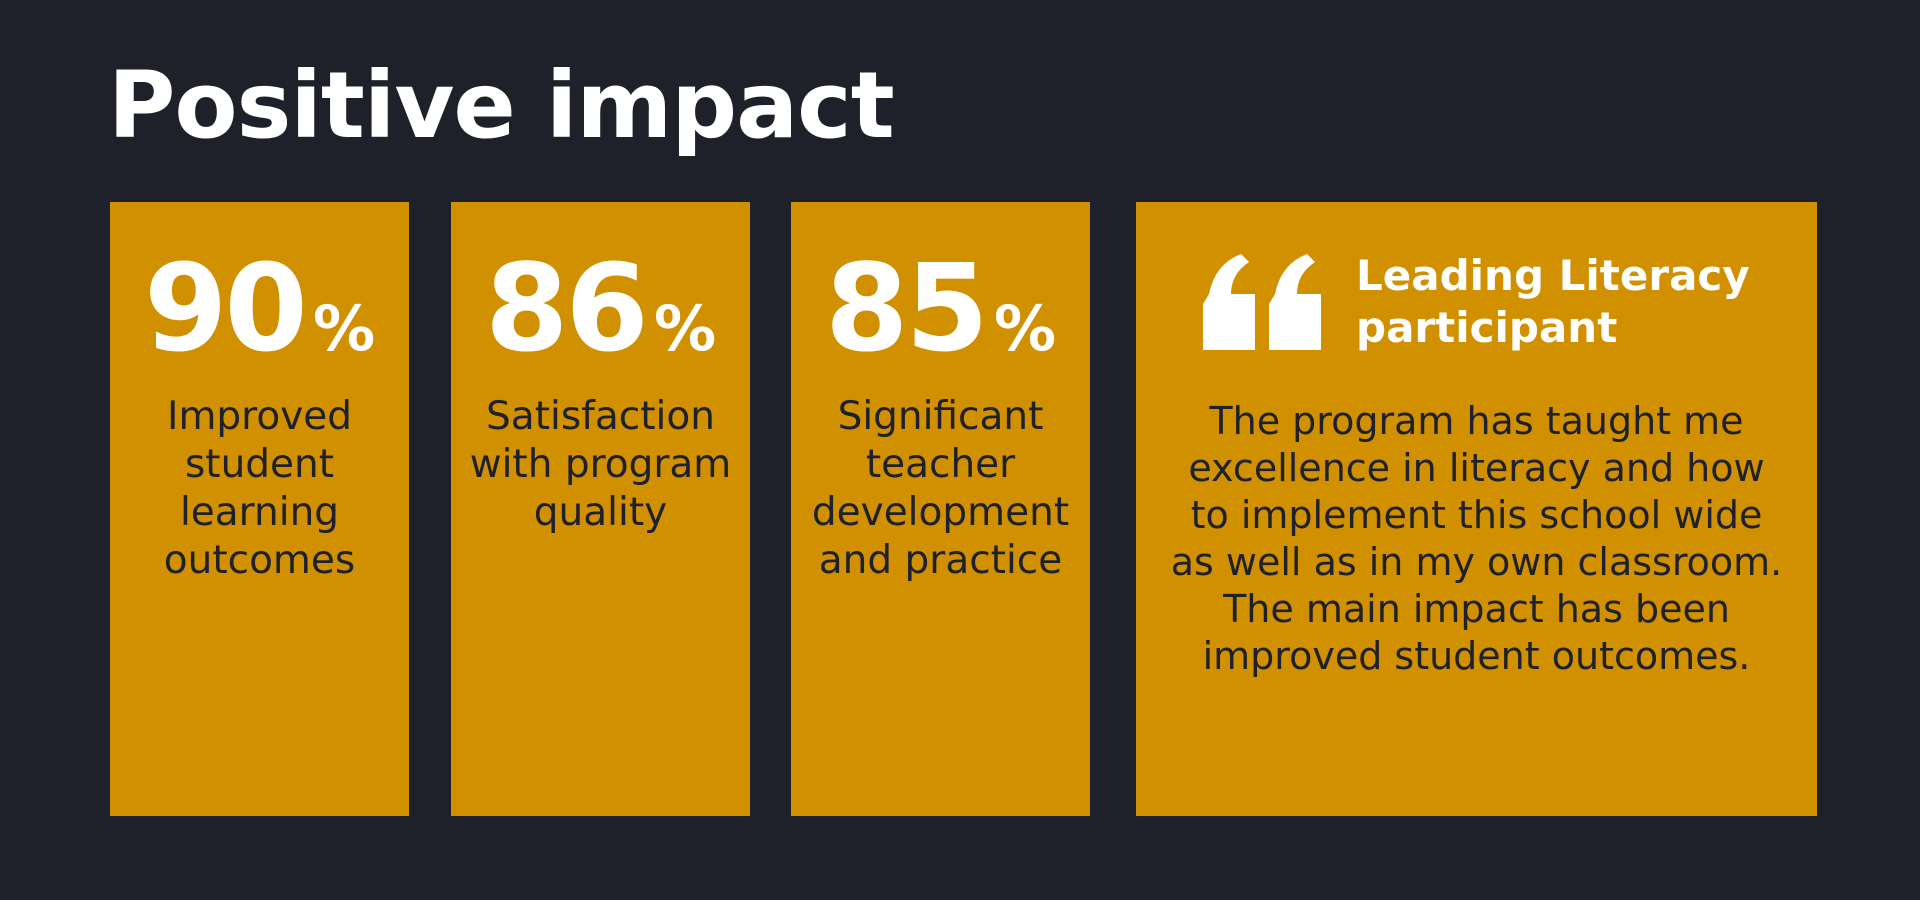 The height and width of the screenshot is (900, 1920). I want to click on stat-value: 85, so click(906, 309).